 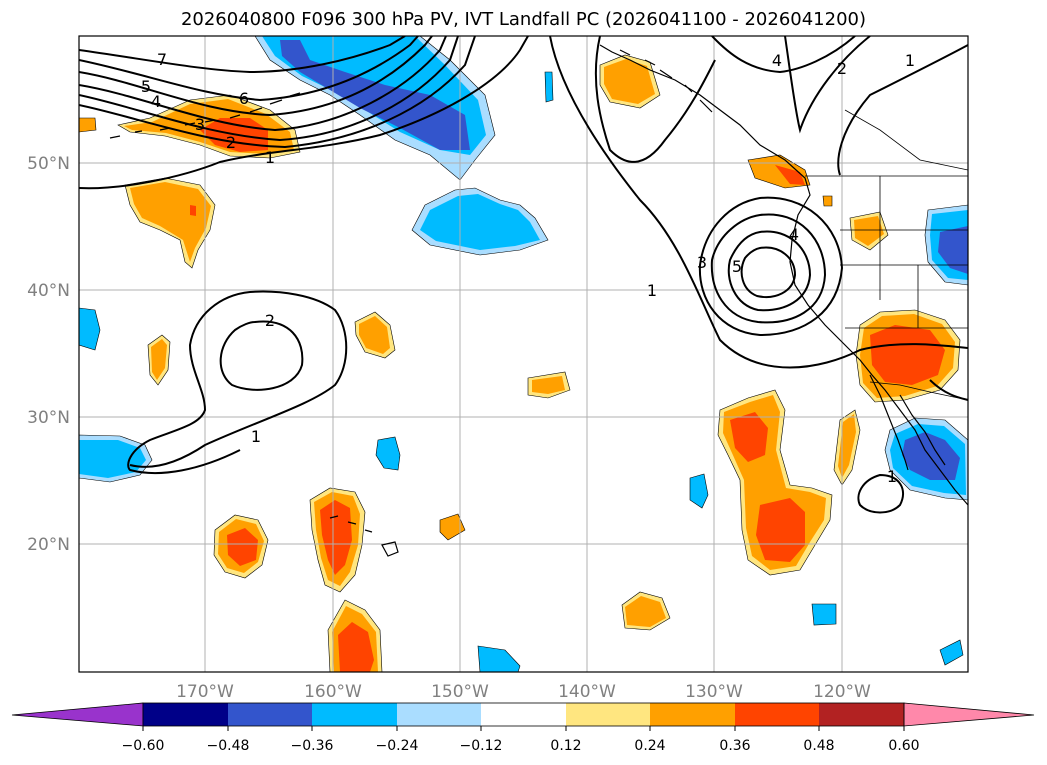 I want to click on colorbar-extend-low, so click(x=77, y=714).